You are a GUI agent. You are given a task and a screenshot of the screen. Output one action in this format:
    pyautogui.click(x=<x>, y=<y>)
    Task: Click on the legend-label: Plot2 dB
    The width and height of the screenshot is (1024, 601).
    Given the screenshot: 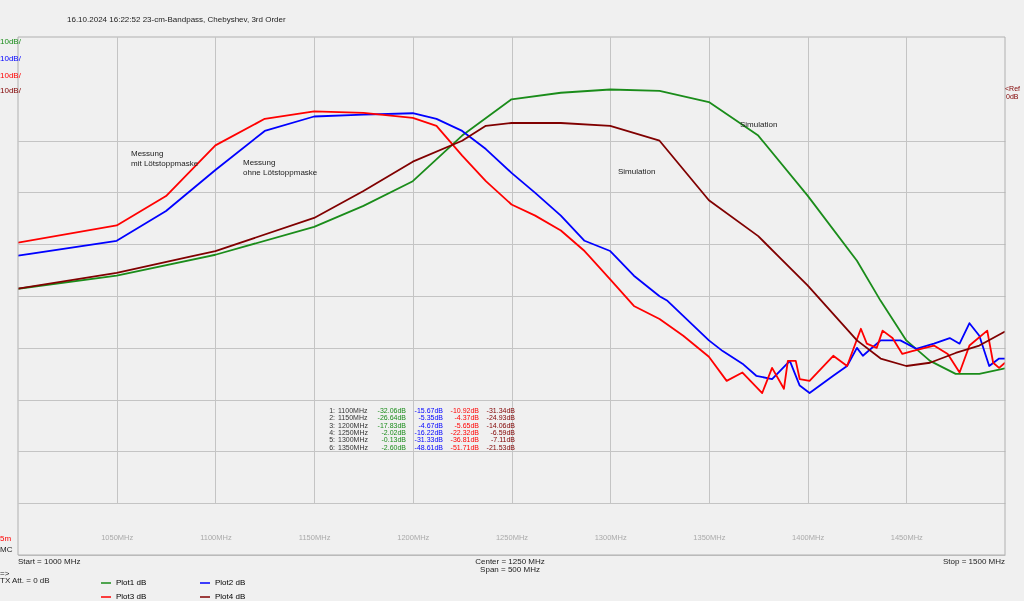 What is the action you would take?
    pyautogui.click(x=230, y=582)
    